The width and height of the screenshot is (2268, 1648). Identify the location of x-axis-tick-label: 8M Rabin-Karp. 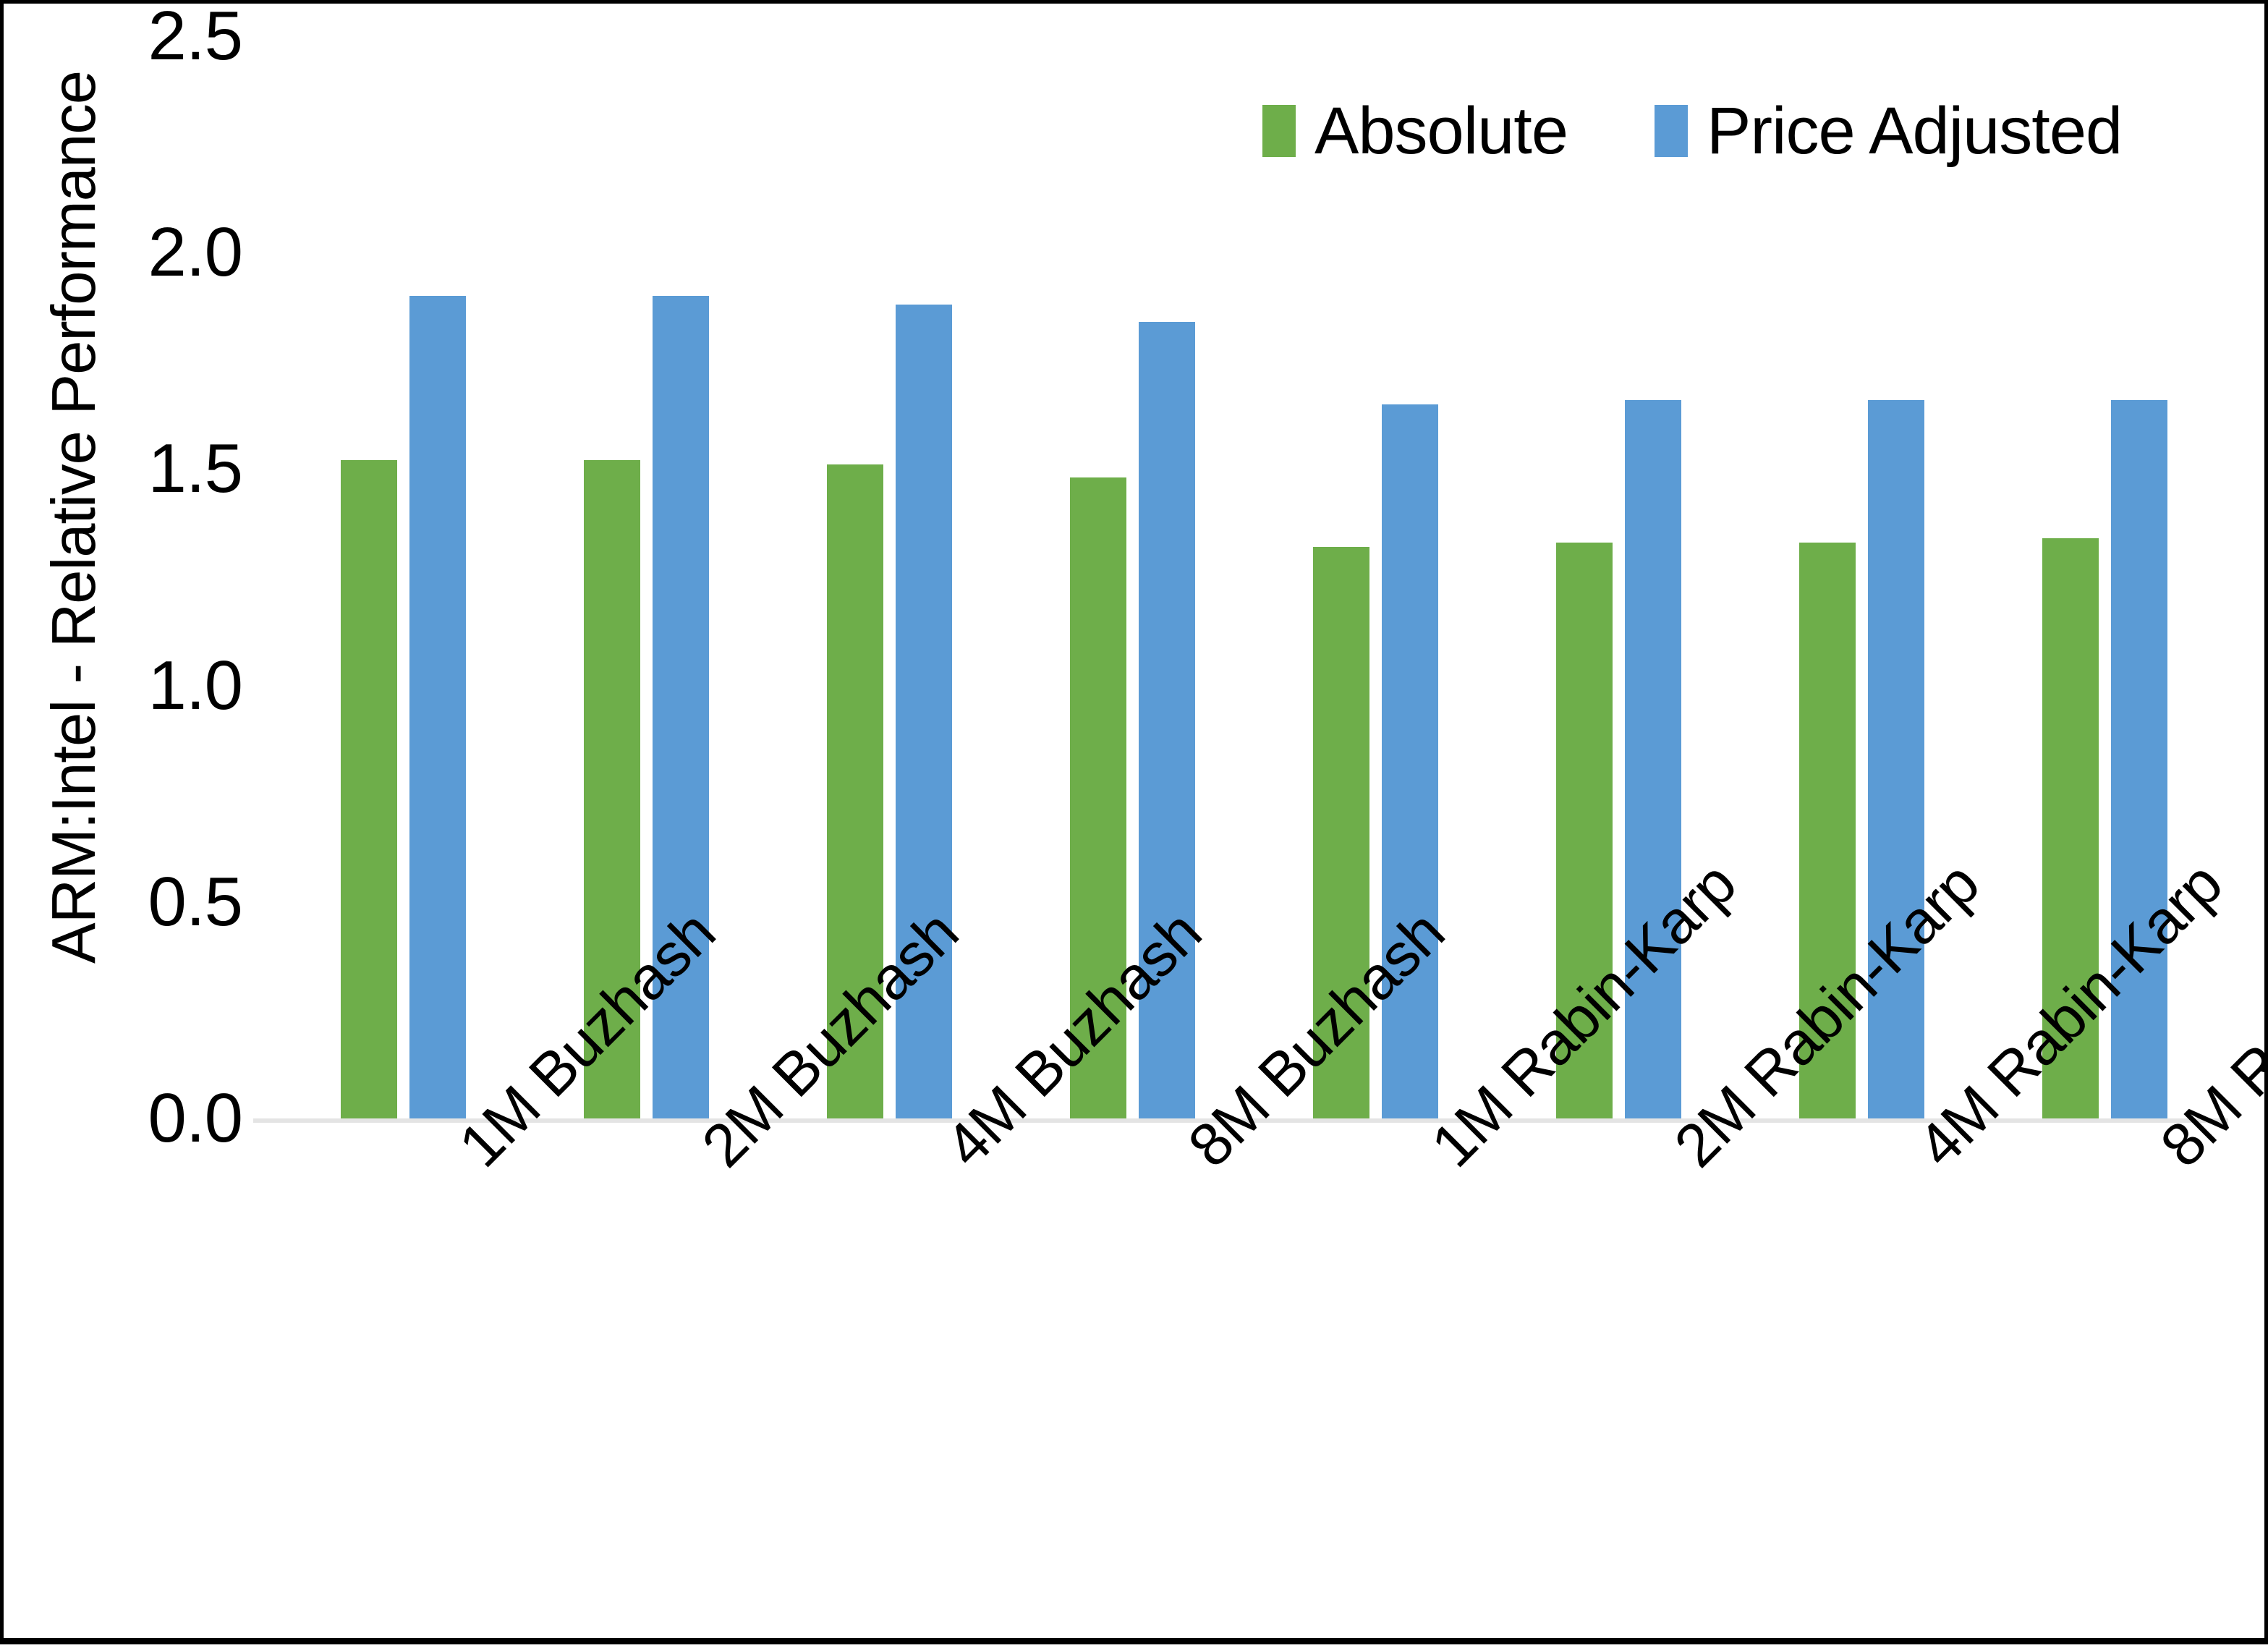
(2207, 1014).